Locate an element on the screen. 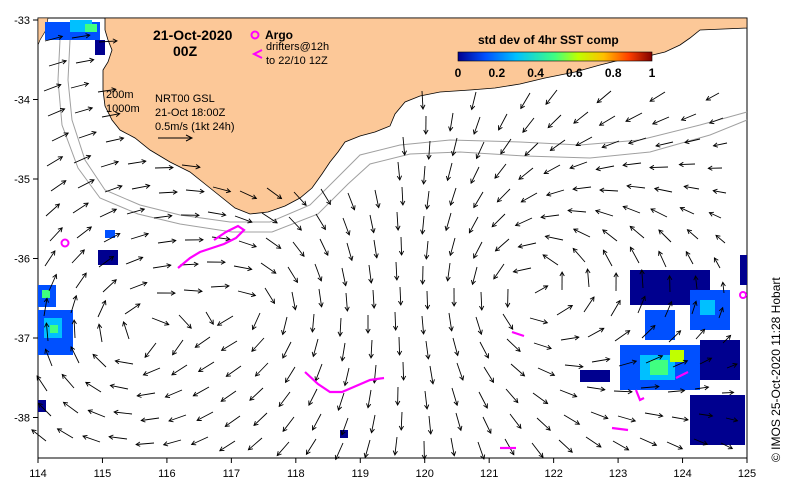 The height and width of the screenshot is (492, 790). scale-arrow-head is located at coordinates (189, 138).